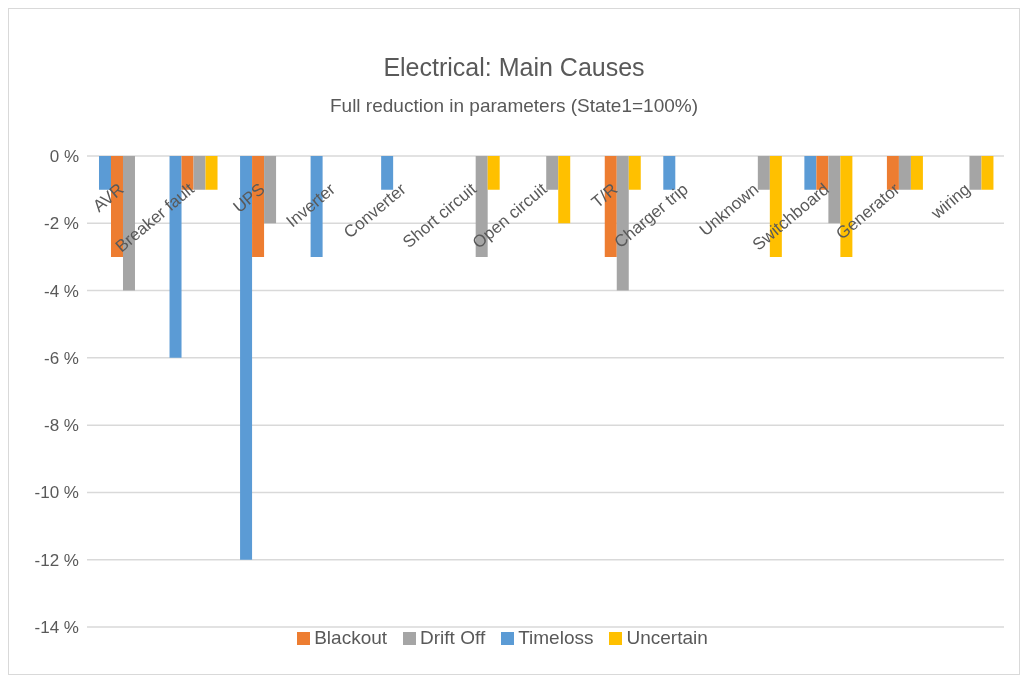 The height and width of the screenshot is (675, 1032). I want to click on y-tick-label: -12 %, so click(56, 560).